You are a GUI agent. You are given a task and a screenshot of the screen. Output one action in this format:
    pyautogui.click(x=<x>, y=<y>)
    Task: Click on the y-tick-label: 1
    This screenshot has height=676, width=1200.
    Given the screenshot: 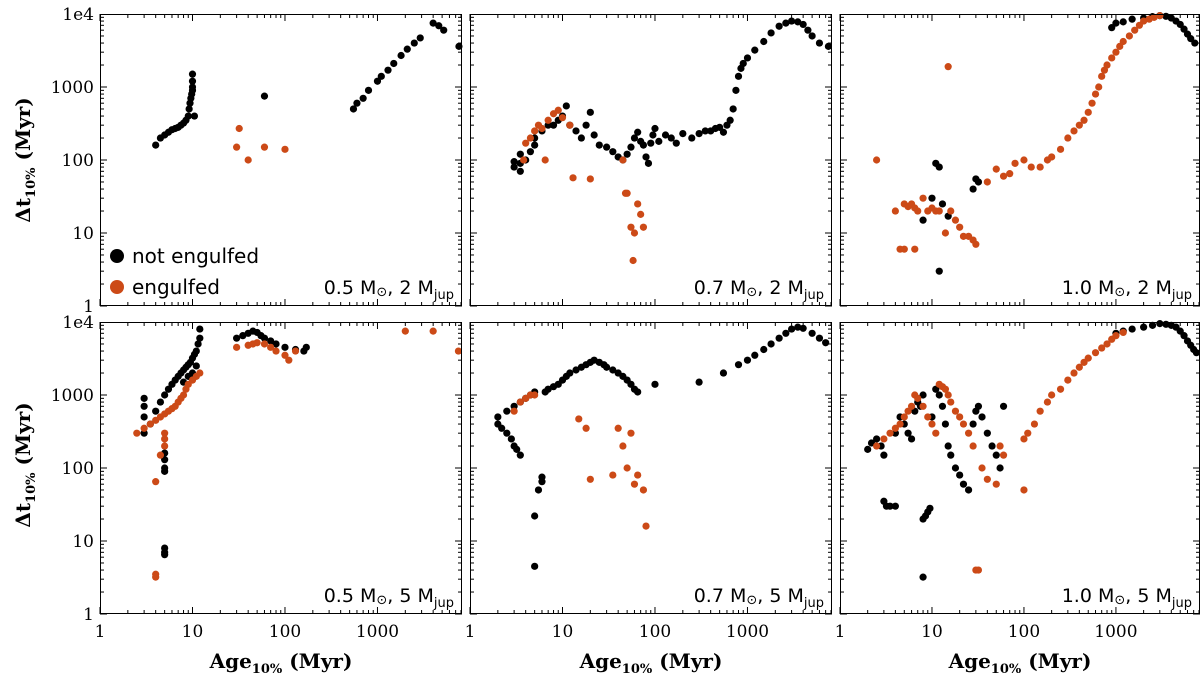 What is the action you would take?
    pyautogui.click(x=88, y=307)
    